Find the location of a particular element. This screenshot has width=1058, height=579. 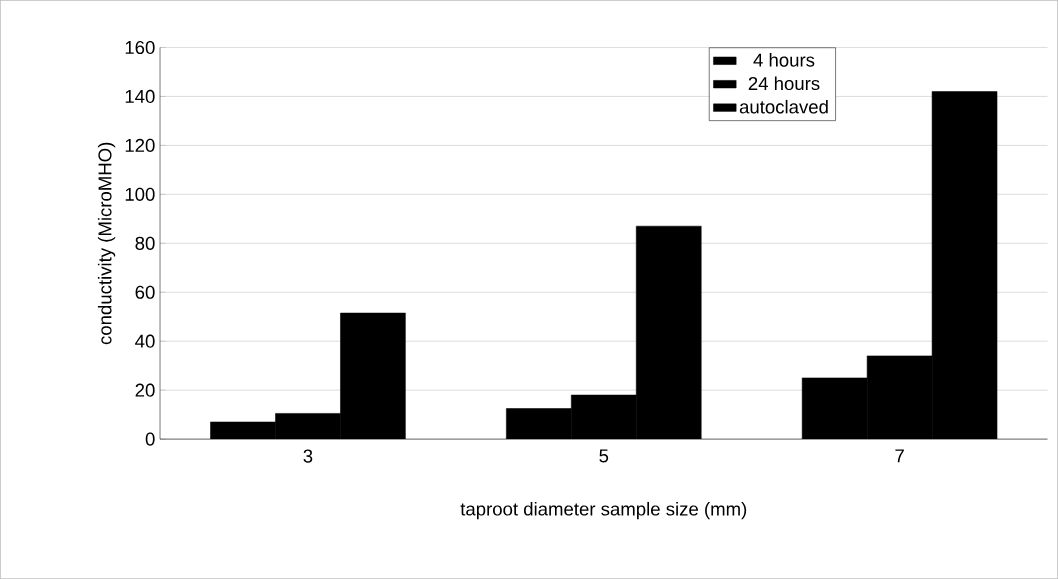

y-tick-label: 0 is located at coordinates (150, 439).